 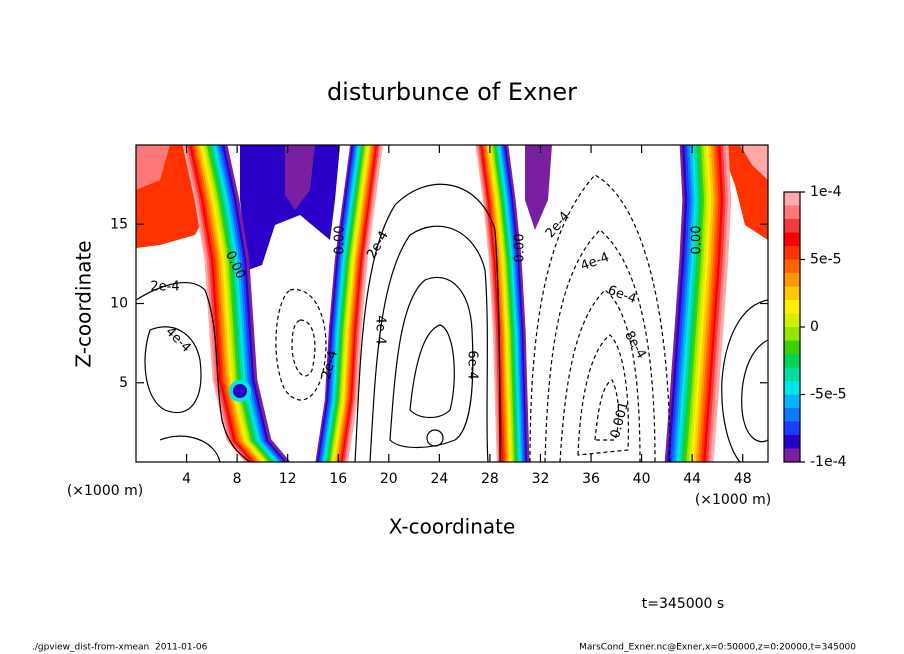 I want to click on x-tick-label: 4, so click(x=186, y=479).